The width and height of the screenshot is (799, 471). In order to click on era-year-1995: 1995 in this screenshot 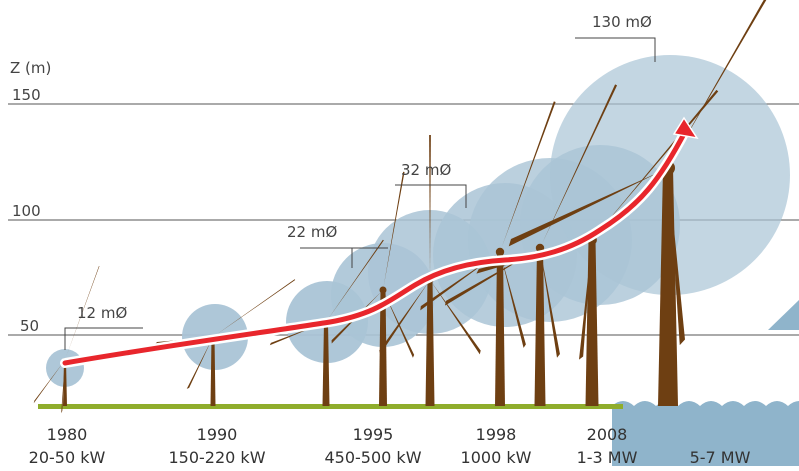, I will do `click(373, 434)`.